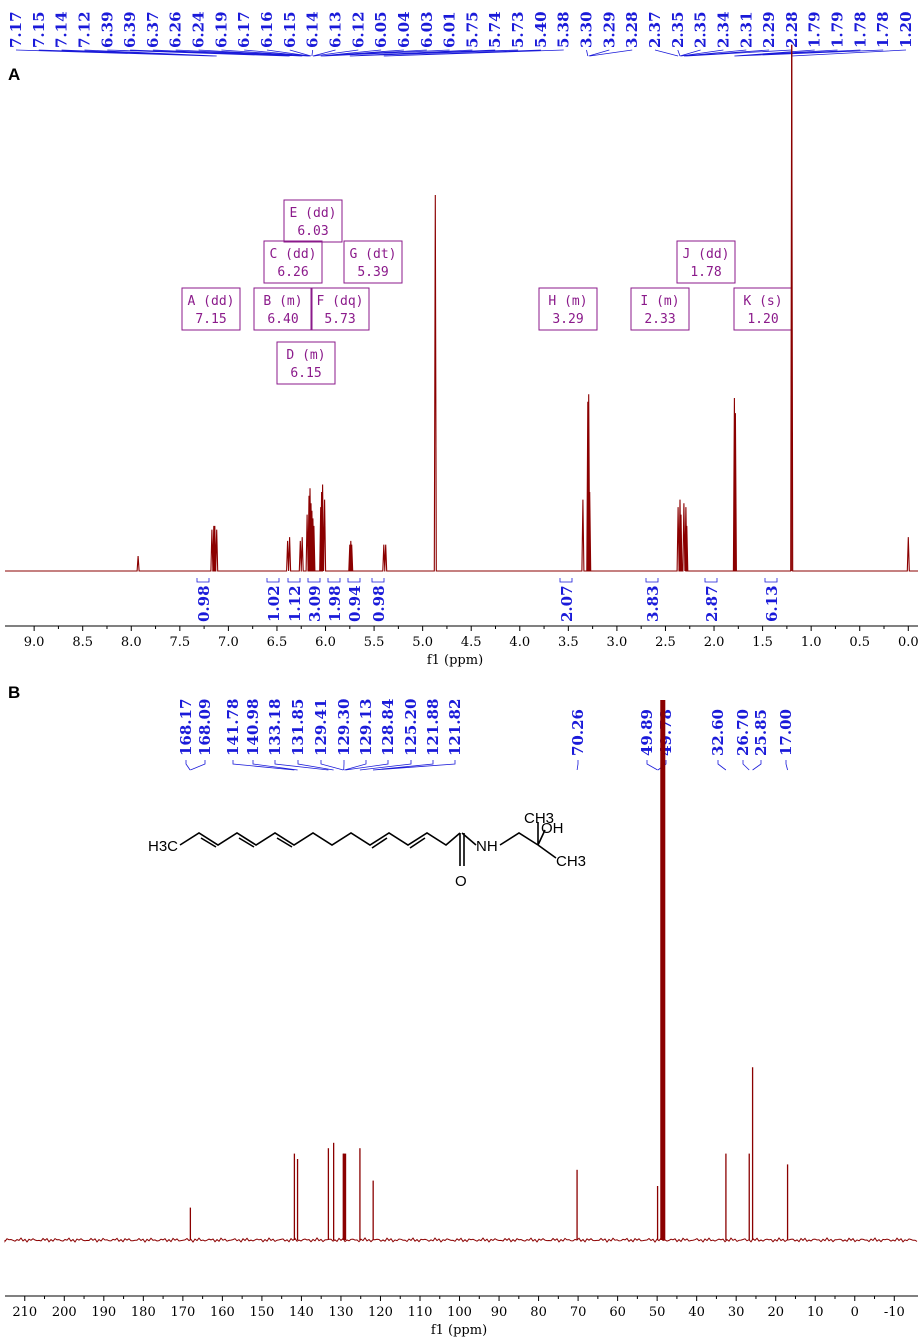 The image size is (921, 1339). Describe the element at coordinates (855, 1312) in the screenshot. I see `b-tick-label: 0` at that location.